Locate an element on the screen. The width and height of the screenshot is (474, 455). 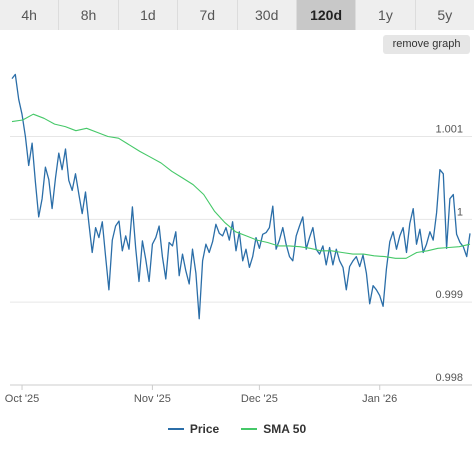
range-button-1y: 1y is located at coordinates (386, 15).